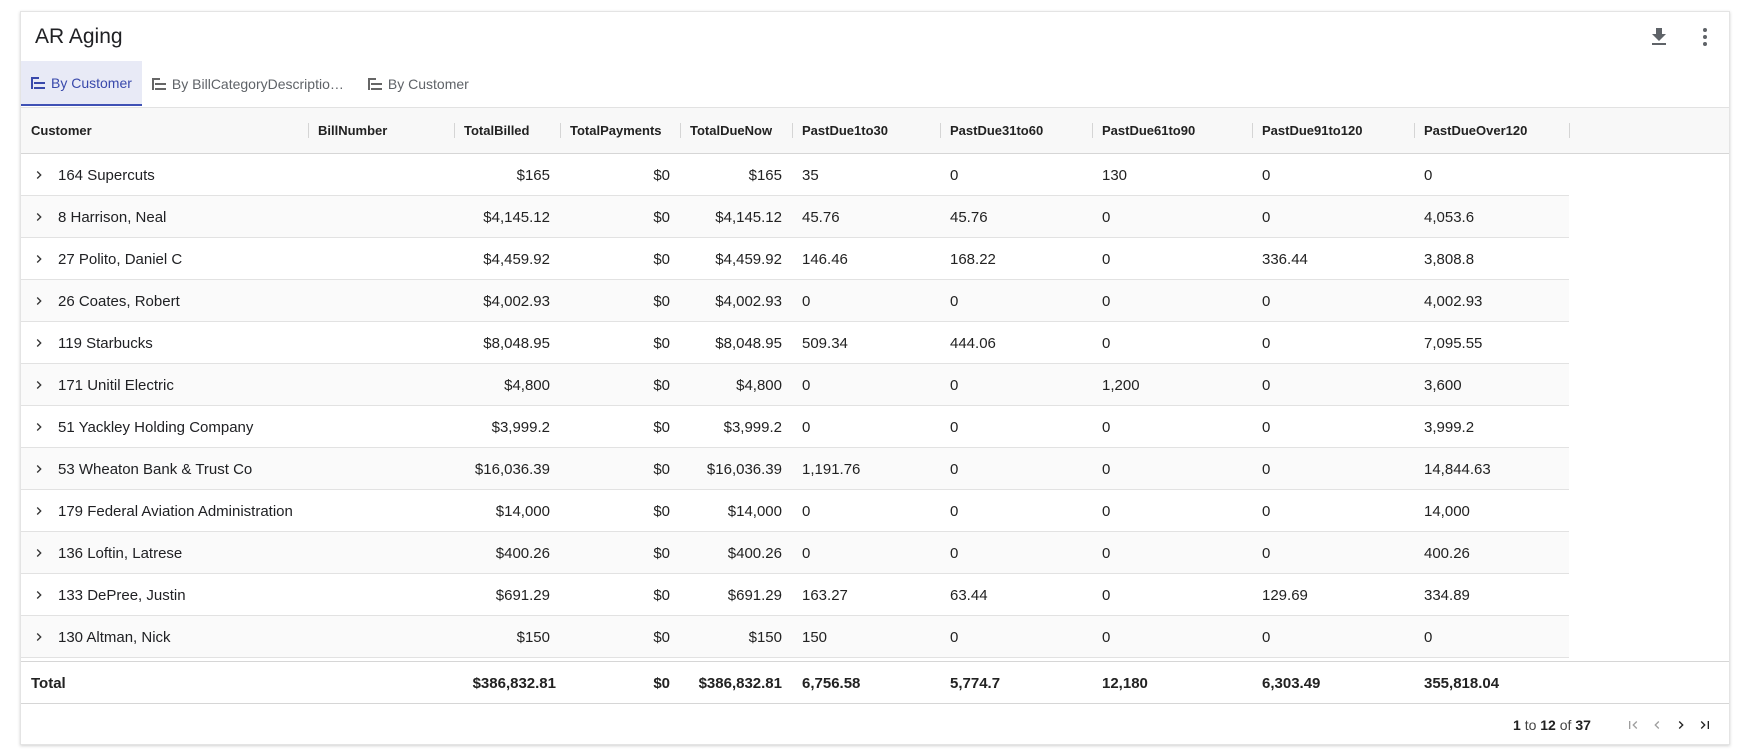 This screenshot has width=1744, height=750. What do you see at coordinates (497, 130) in the screenshot?
I see `column-header-totalbilled: TotalBilled` at bounding box center [497, 130].